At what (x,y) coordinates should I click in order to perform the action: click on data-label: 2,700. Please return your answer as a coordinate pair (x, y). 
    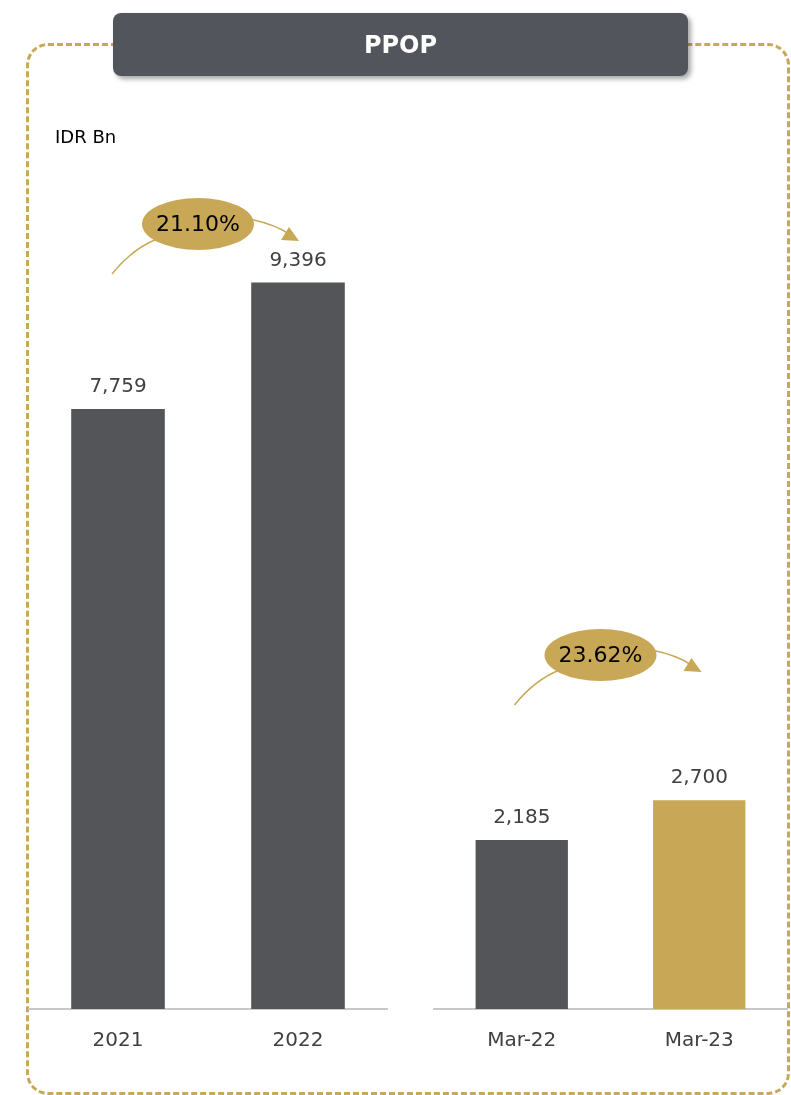
    Looking at the image, I should click on (699, 776).